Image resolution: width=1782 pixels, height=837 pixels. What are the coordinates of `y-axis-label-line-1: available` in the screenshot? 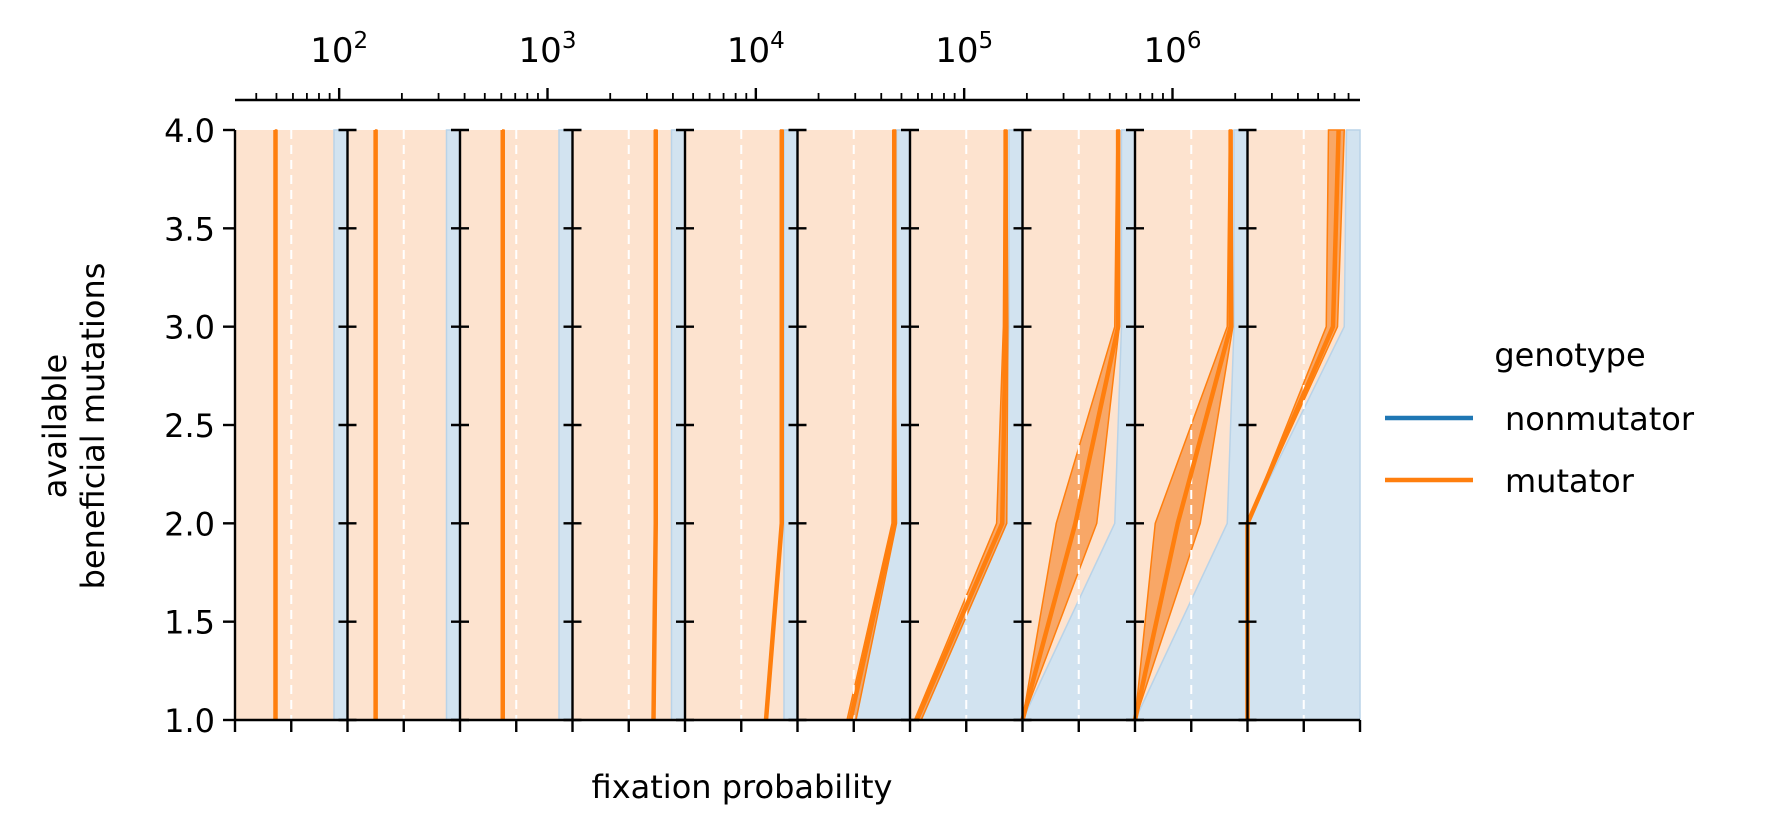 It's located at (55, 426).